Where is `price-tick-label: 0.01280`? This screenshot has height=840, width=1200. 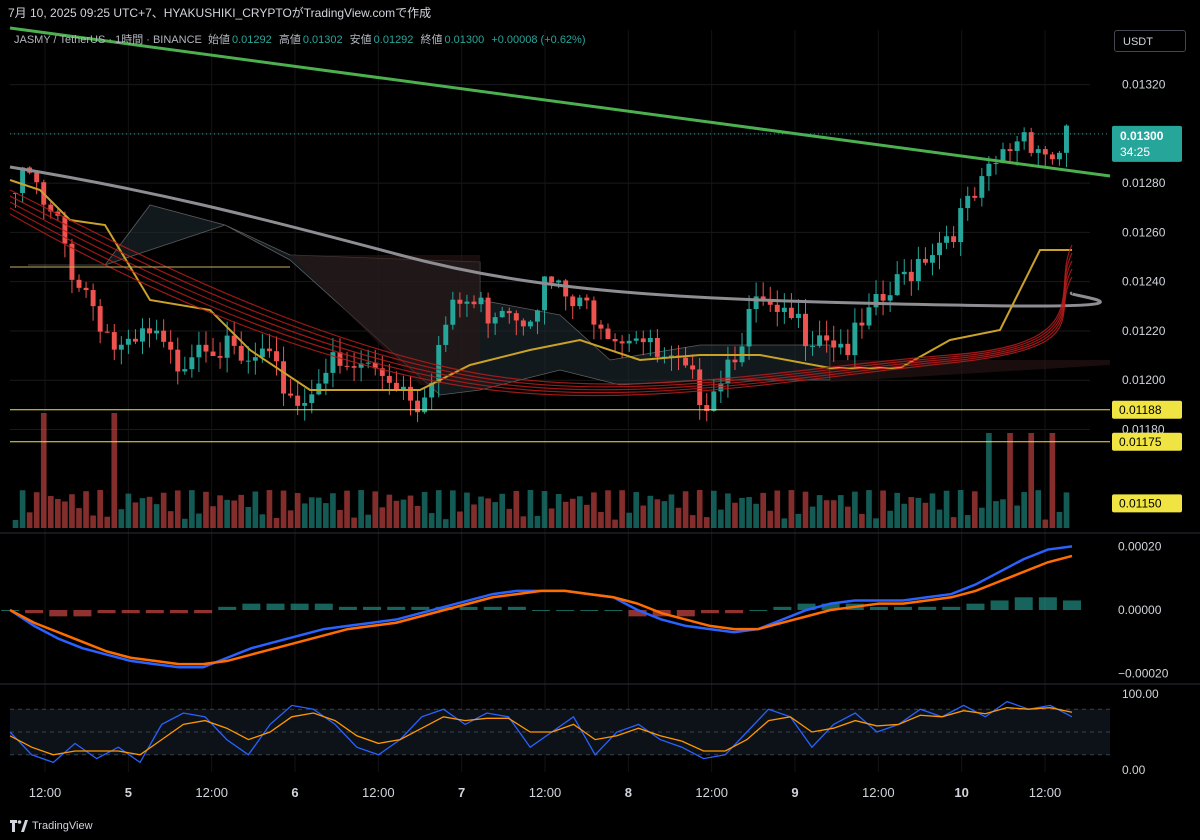
price-tick-label: 0.01280 is located at coordinates (1144, 183).